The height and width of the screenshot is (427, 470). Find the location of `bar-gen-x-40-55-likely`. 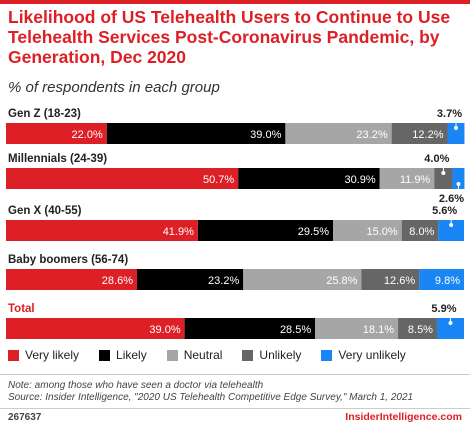

bar-gen-x-40-55-likely is located at coordinates (265, 230).